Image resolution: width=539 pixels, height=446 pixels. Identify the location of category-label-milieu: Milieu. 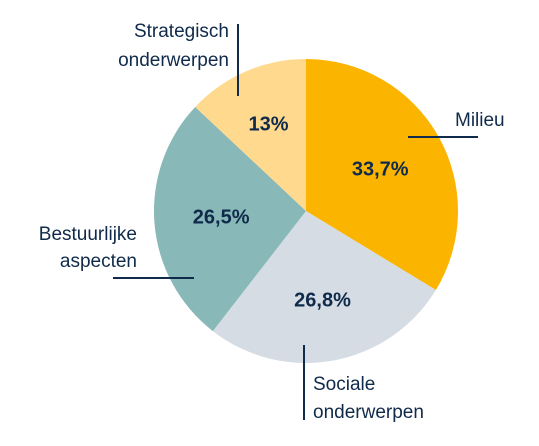
(480, 120).